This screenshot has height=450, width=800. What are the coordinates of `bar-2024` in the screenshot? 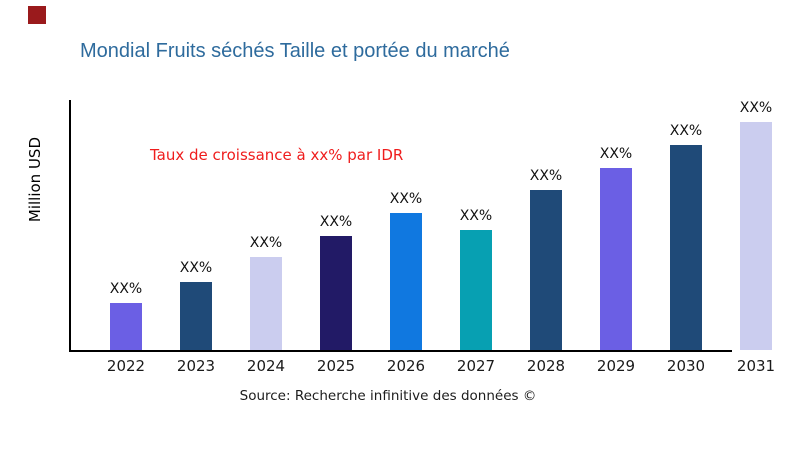 It's located at (266, 303).